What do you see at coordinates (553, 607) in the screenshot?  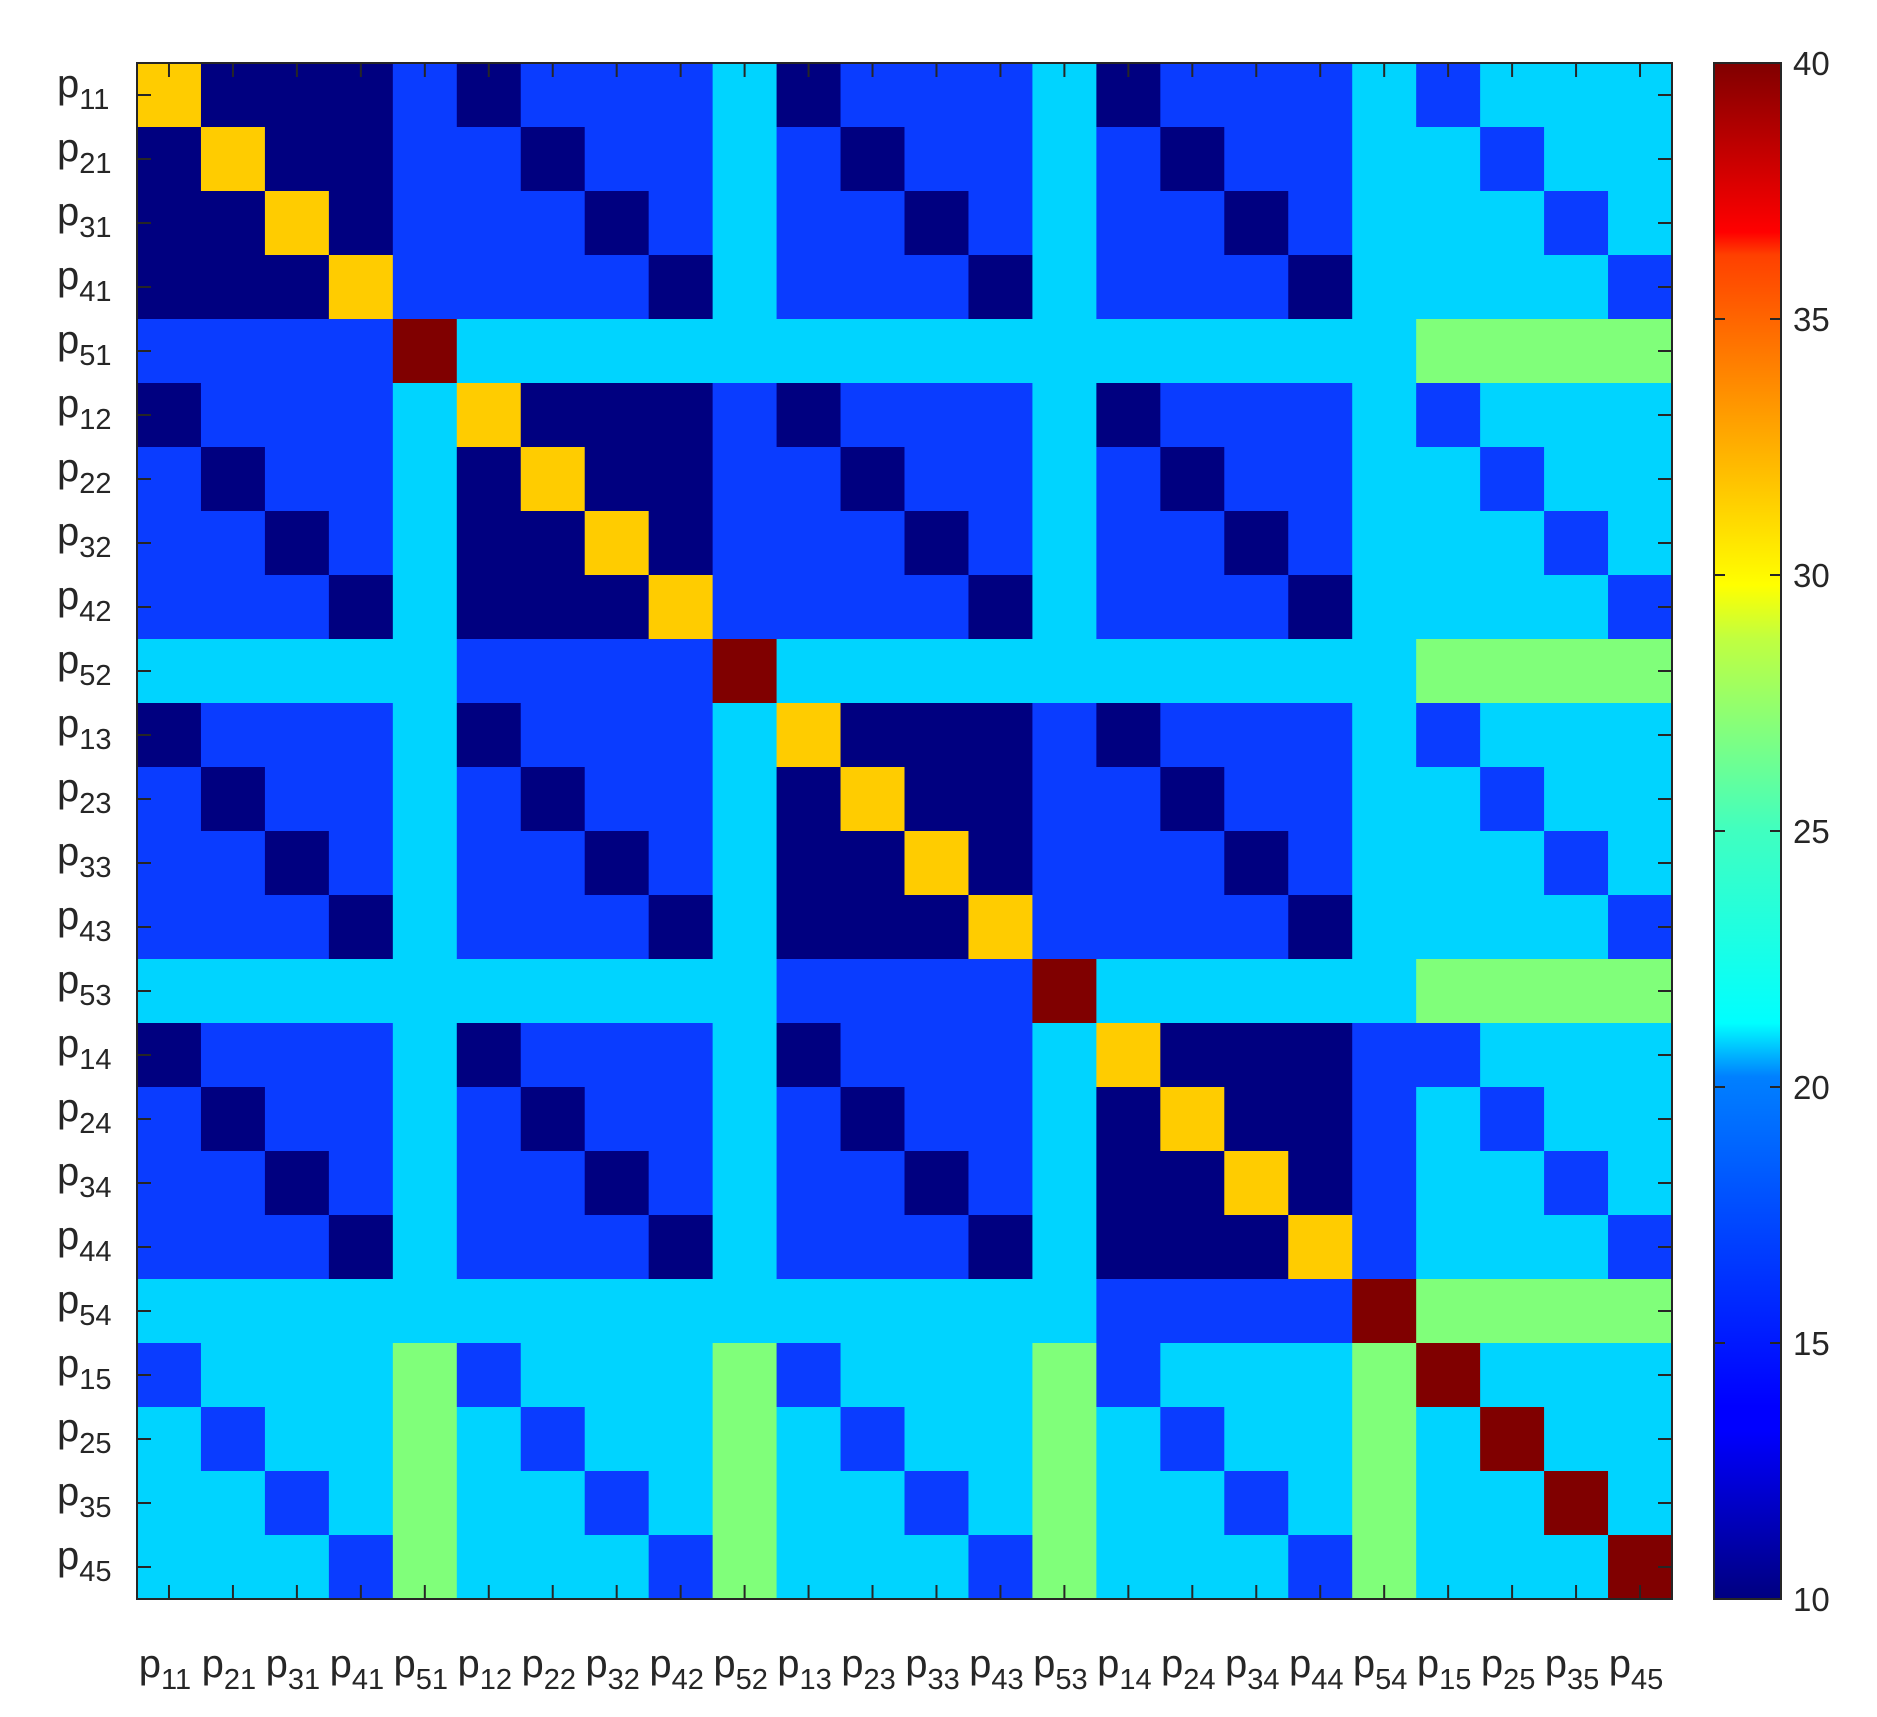 I see `heatmap-cell-r8-c6` at bounding box center [553, 607].